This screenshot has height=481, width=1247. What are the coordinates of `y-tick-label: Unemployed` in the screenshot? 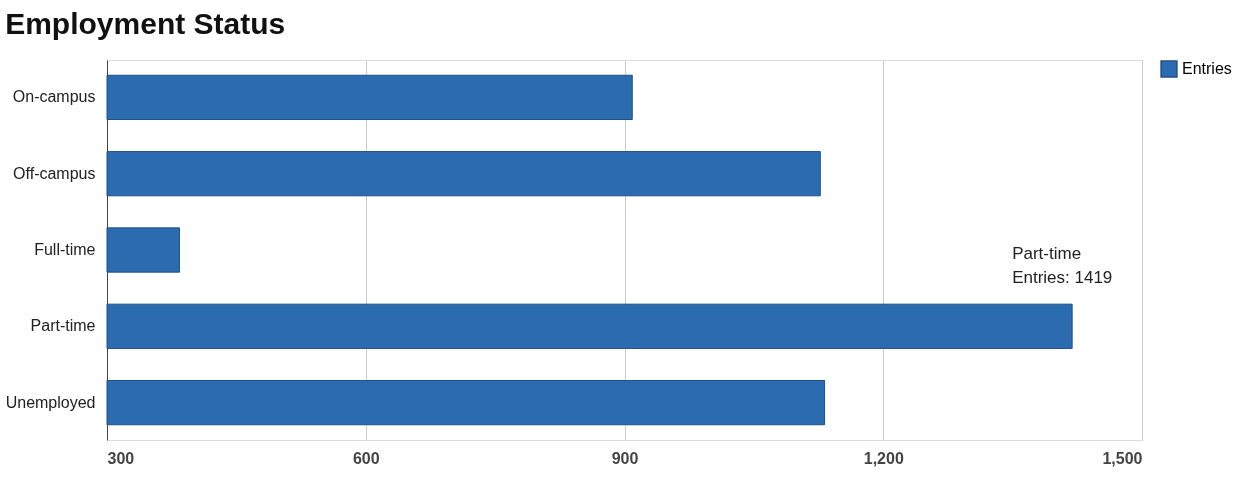 It's located at (50, 402).